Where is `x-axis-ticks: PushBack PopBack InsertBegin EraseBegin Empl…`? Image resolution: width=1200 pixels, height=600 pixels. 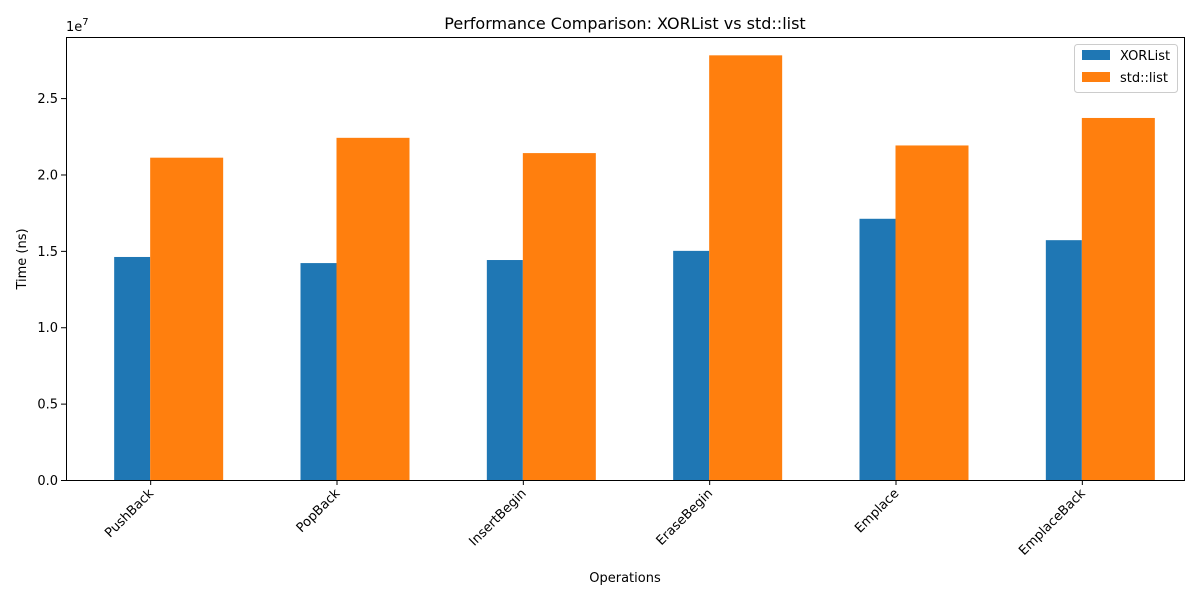
x-axis-ticks: PushBack PopBack InsertBegin EraseBegin Empl… is located at coordinates (595, 519).